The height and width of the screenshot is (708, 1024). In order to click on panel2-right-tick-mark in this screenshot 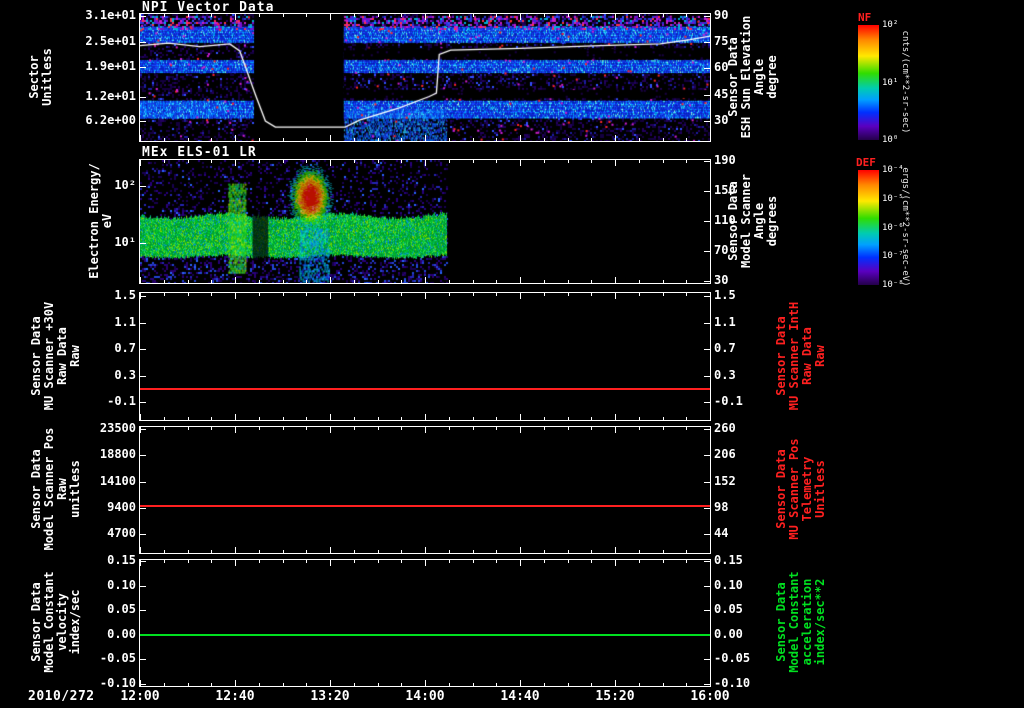, I will do `click(707, 191)`.